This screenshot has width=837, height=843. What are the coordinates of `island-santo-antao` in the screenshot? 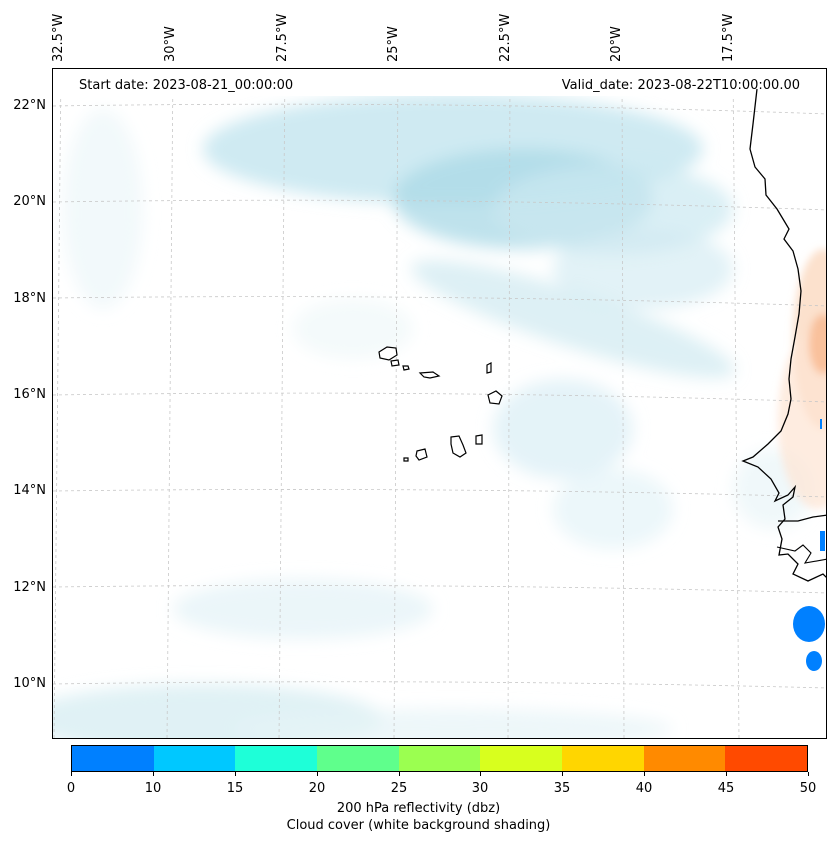 It's located at (388, 353).